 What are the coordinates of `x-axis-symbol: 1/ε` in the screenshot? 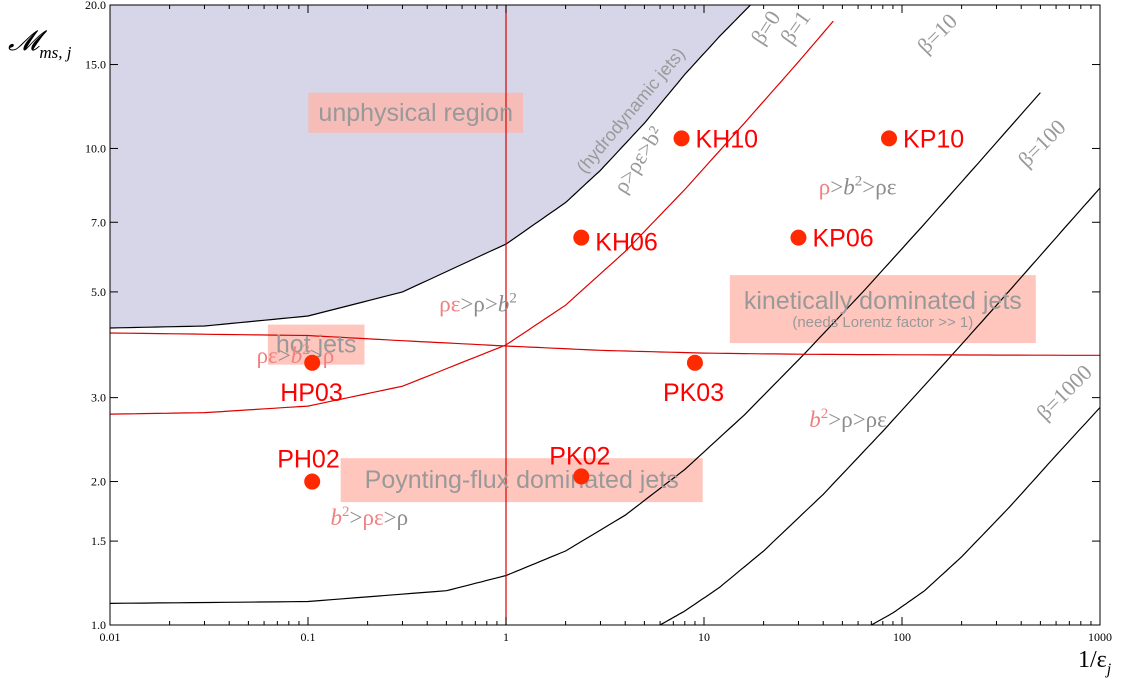 It's located at (1092, 660).